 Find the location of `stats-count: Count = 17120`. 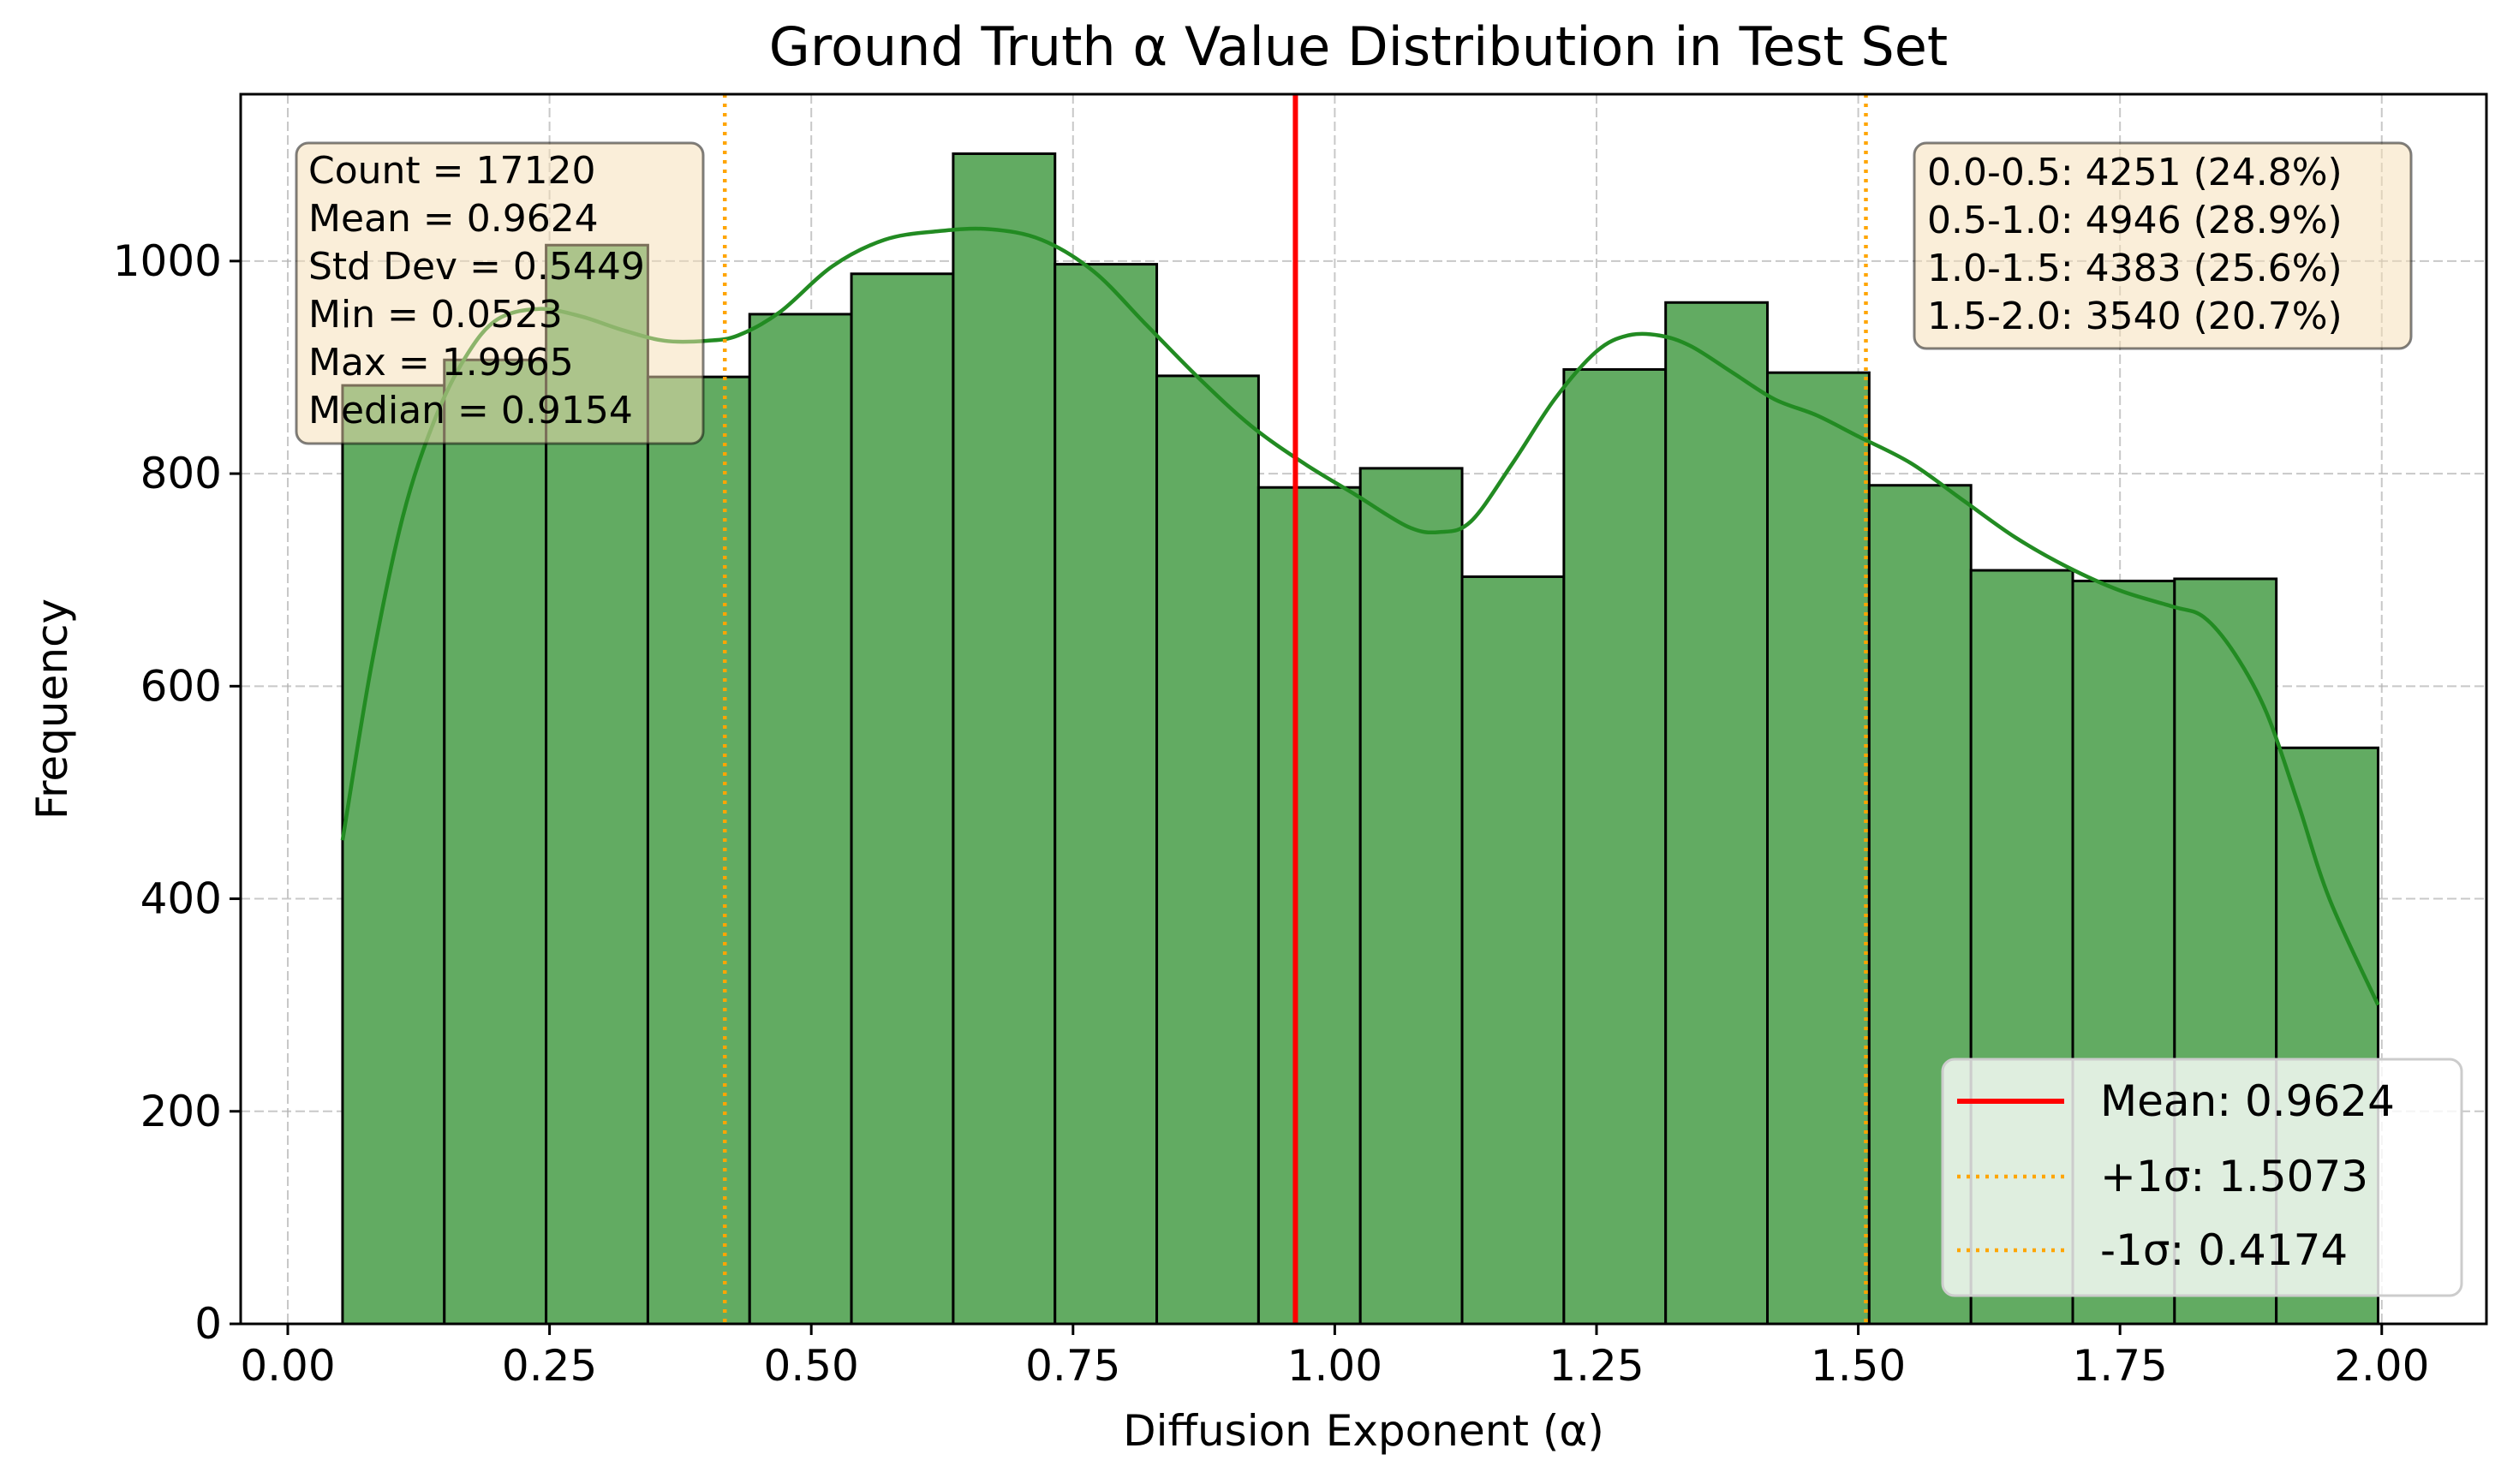

stats-count: Count = 17120 is located at coordinates (452, 171).